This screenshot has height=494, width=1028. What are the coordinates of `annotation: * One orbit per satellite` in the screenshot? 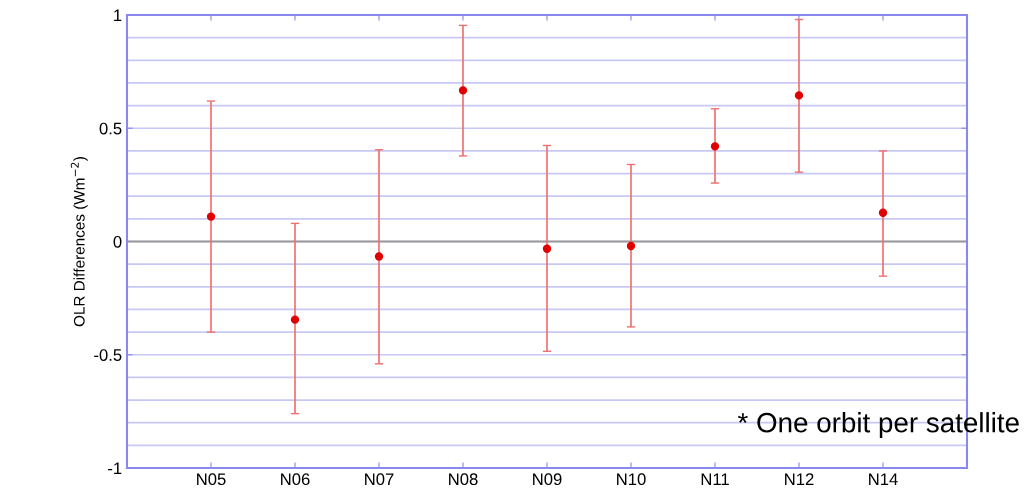 It's located at (878, 425).